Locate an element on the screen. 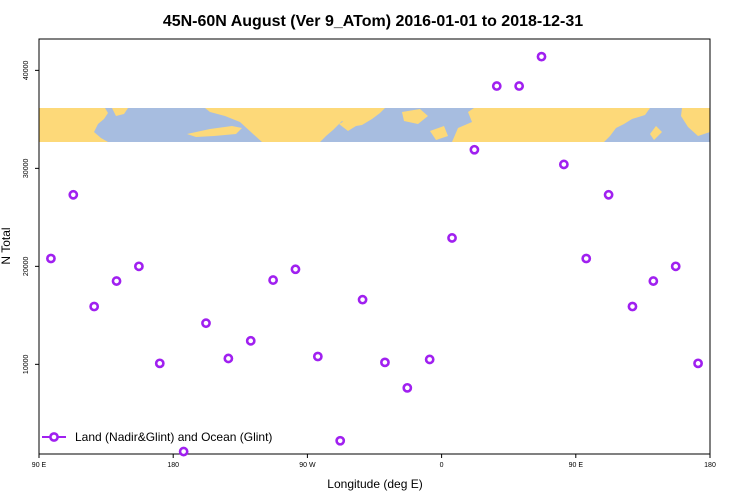 This screenshot has width=750, height=500. y-tick-label: 10000 is located at coordinates (26, 364).